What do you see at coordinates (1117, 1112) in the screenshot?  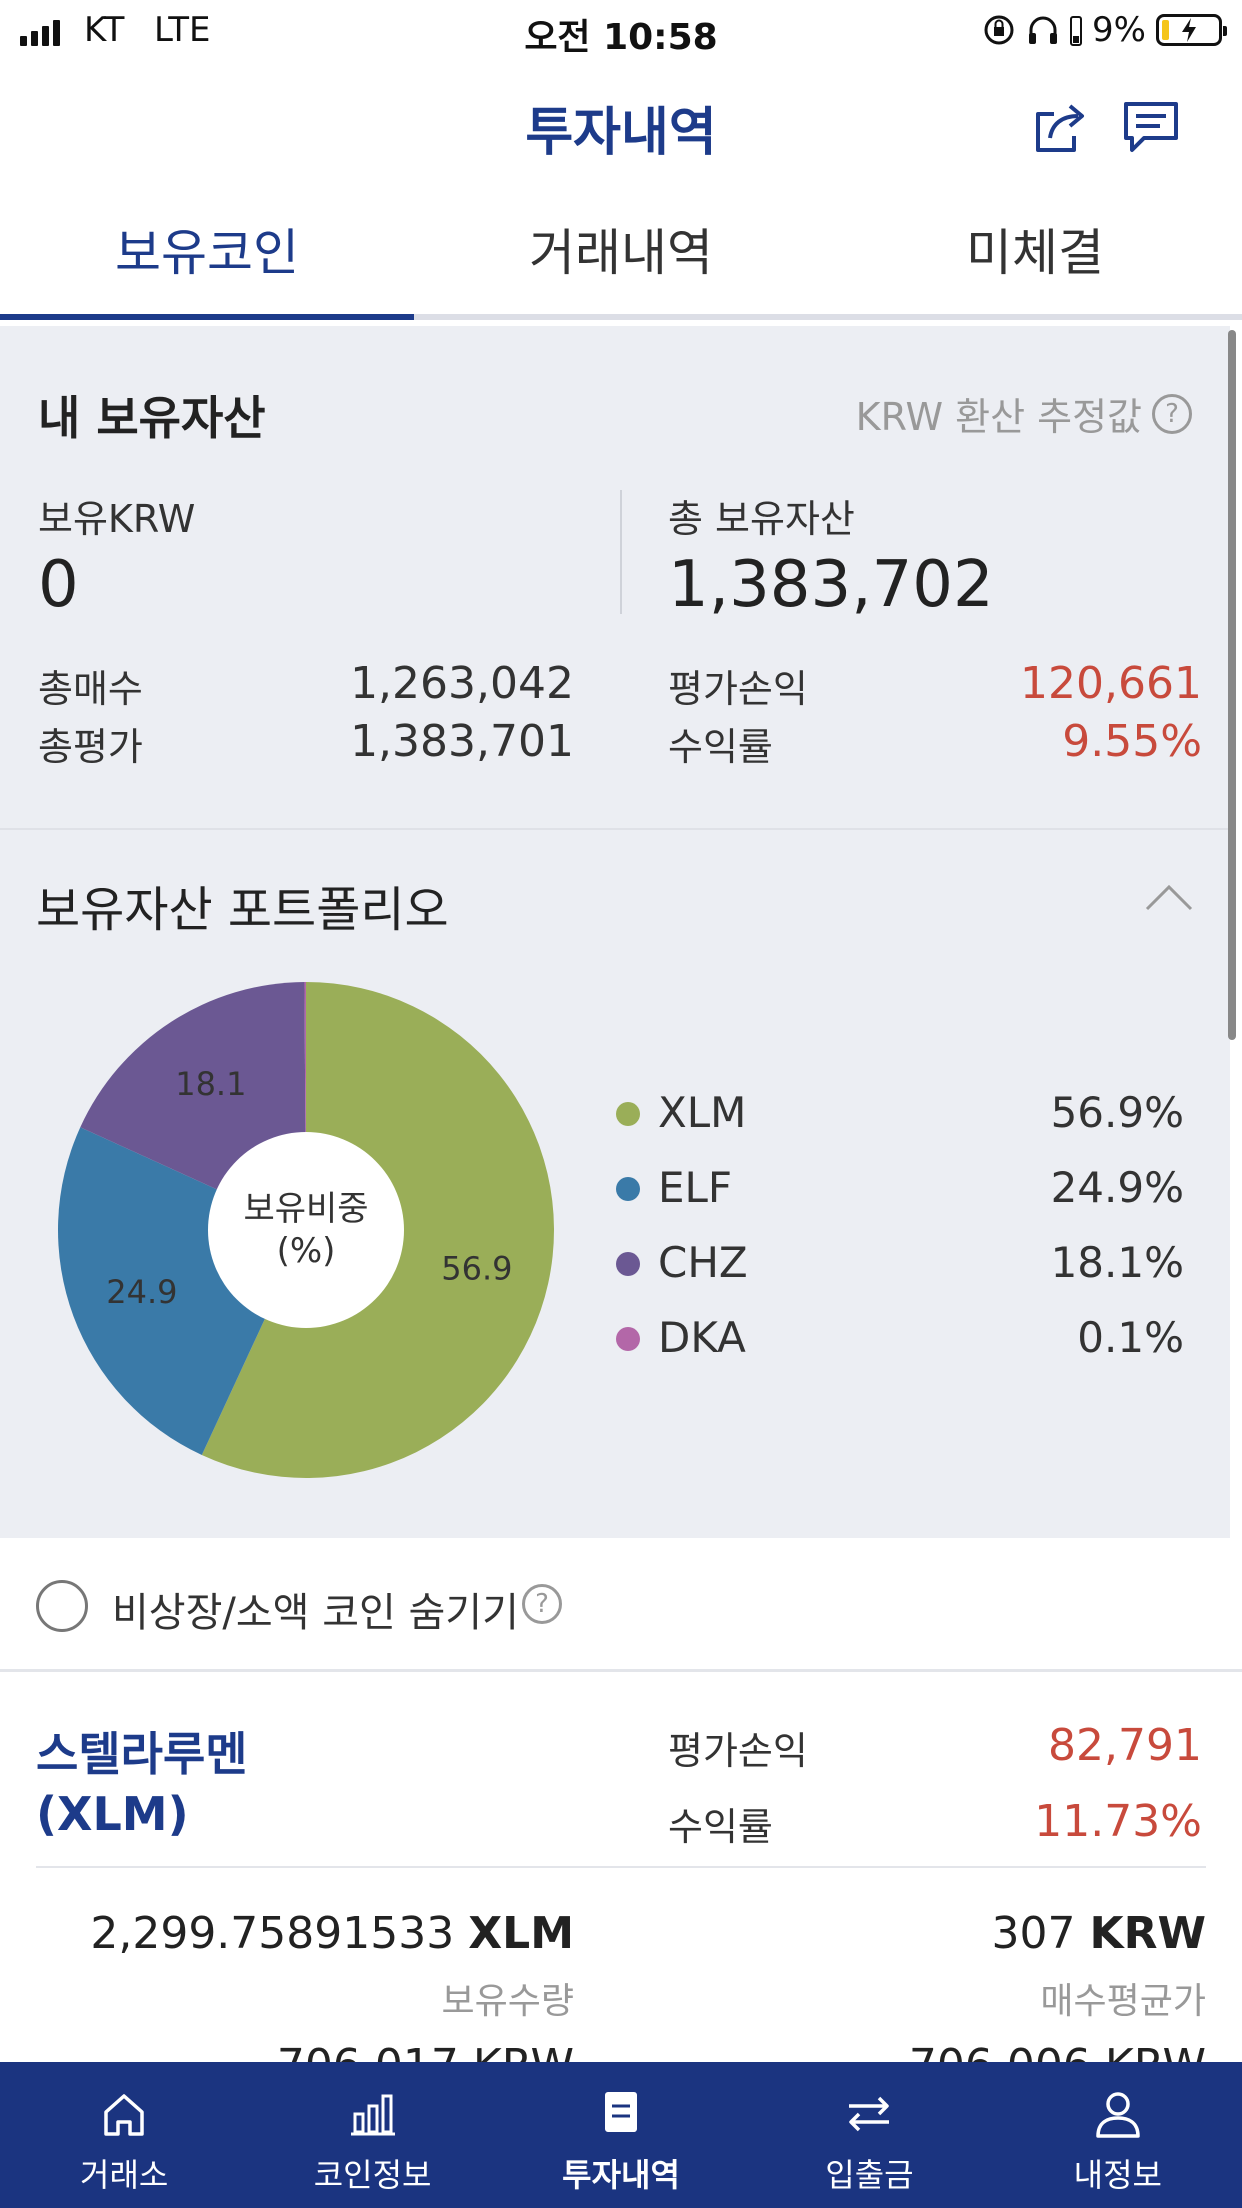 I see `legend-percent: 56.9%` at bounding box center [1117, 1112].